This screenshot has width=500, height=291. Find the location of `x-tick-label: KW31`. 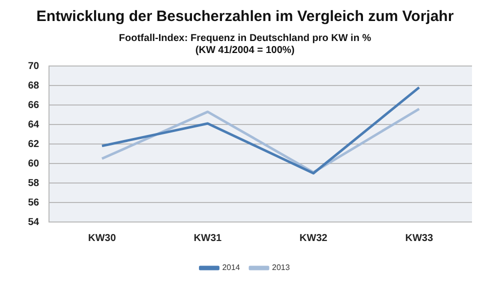

x-tick-label: KW31 is located at coordinates (208, 238).